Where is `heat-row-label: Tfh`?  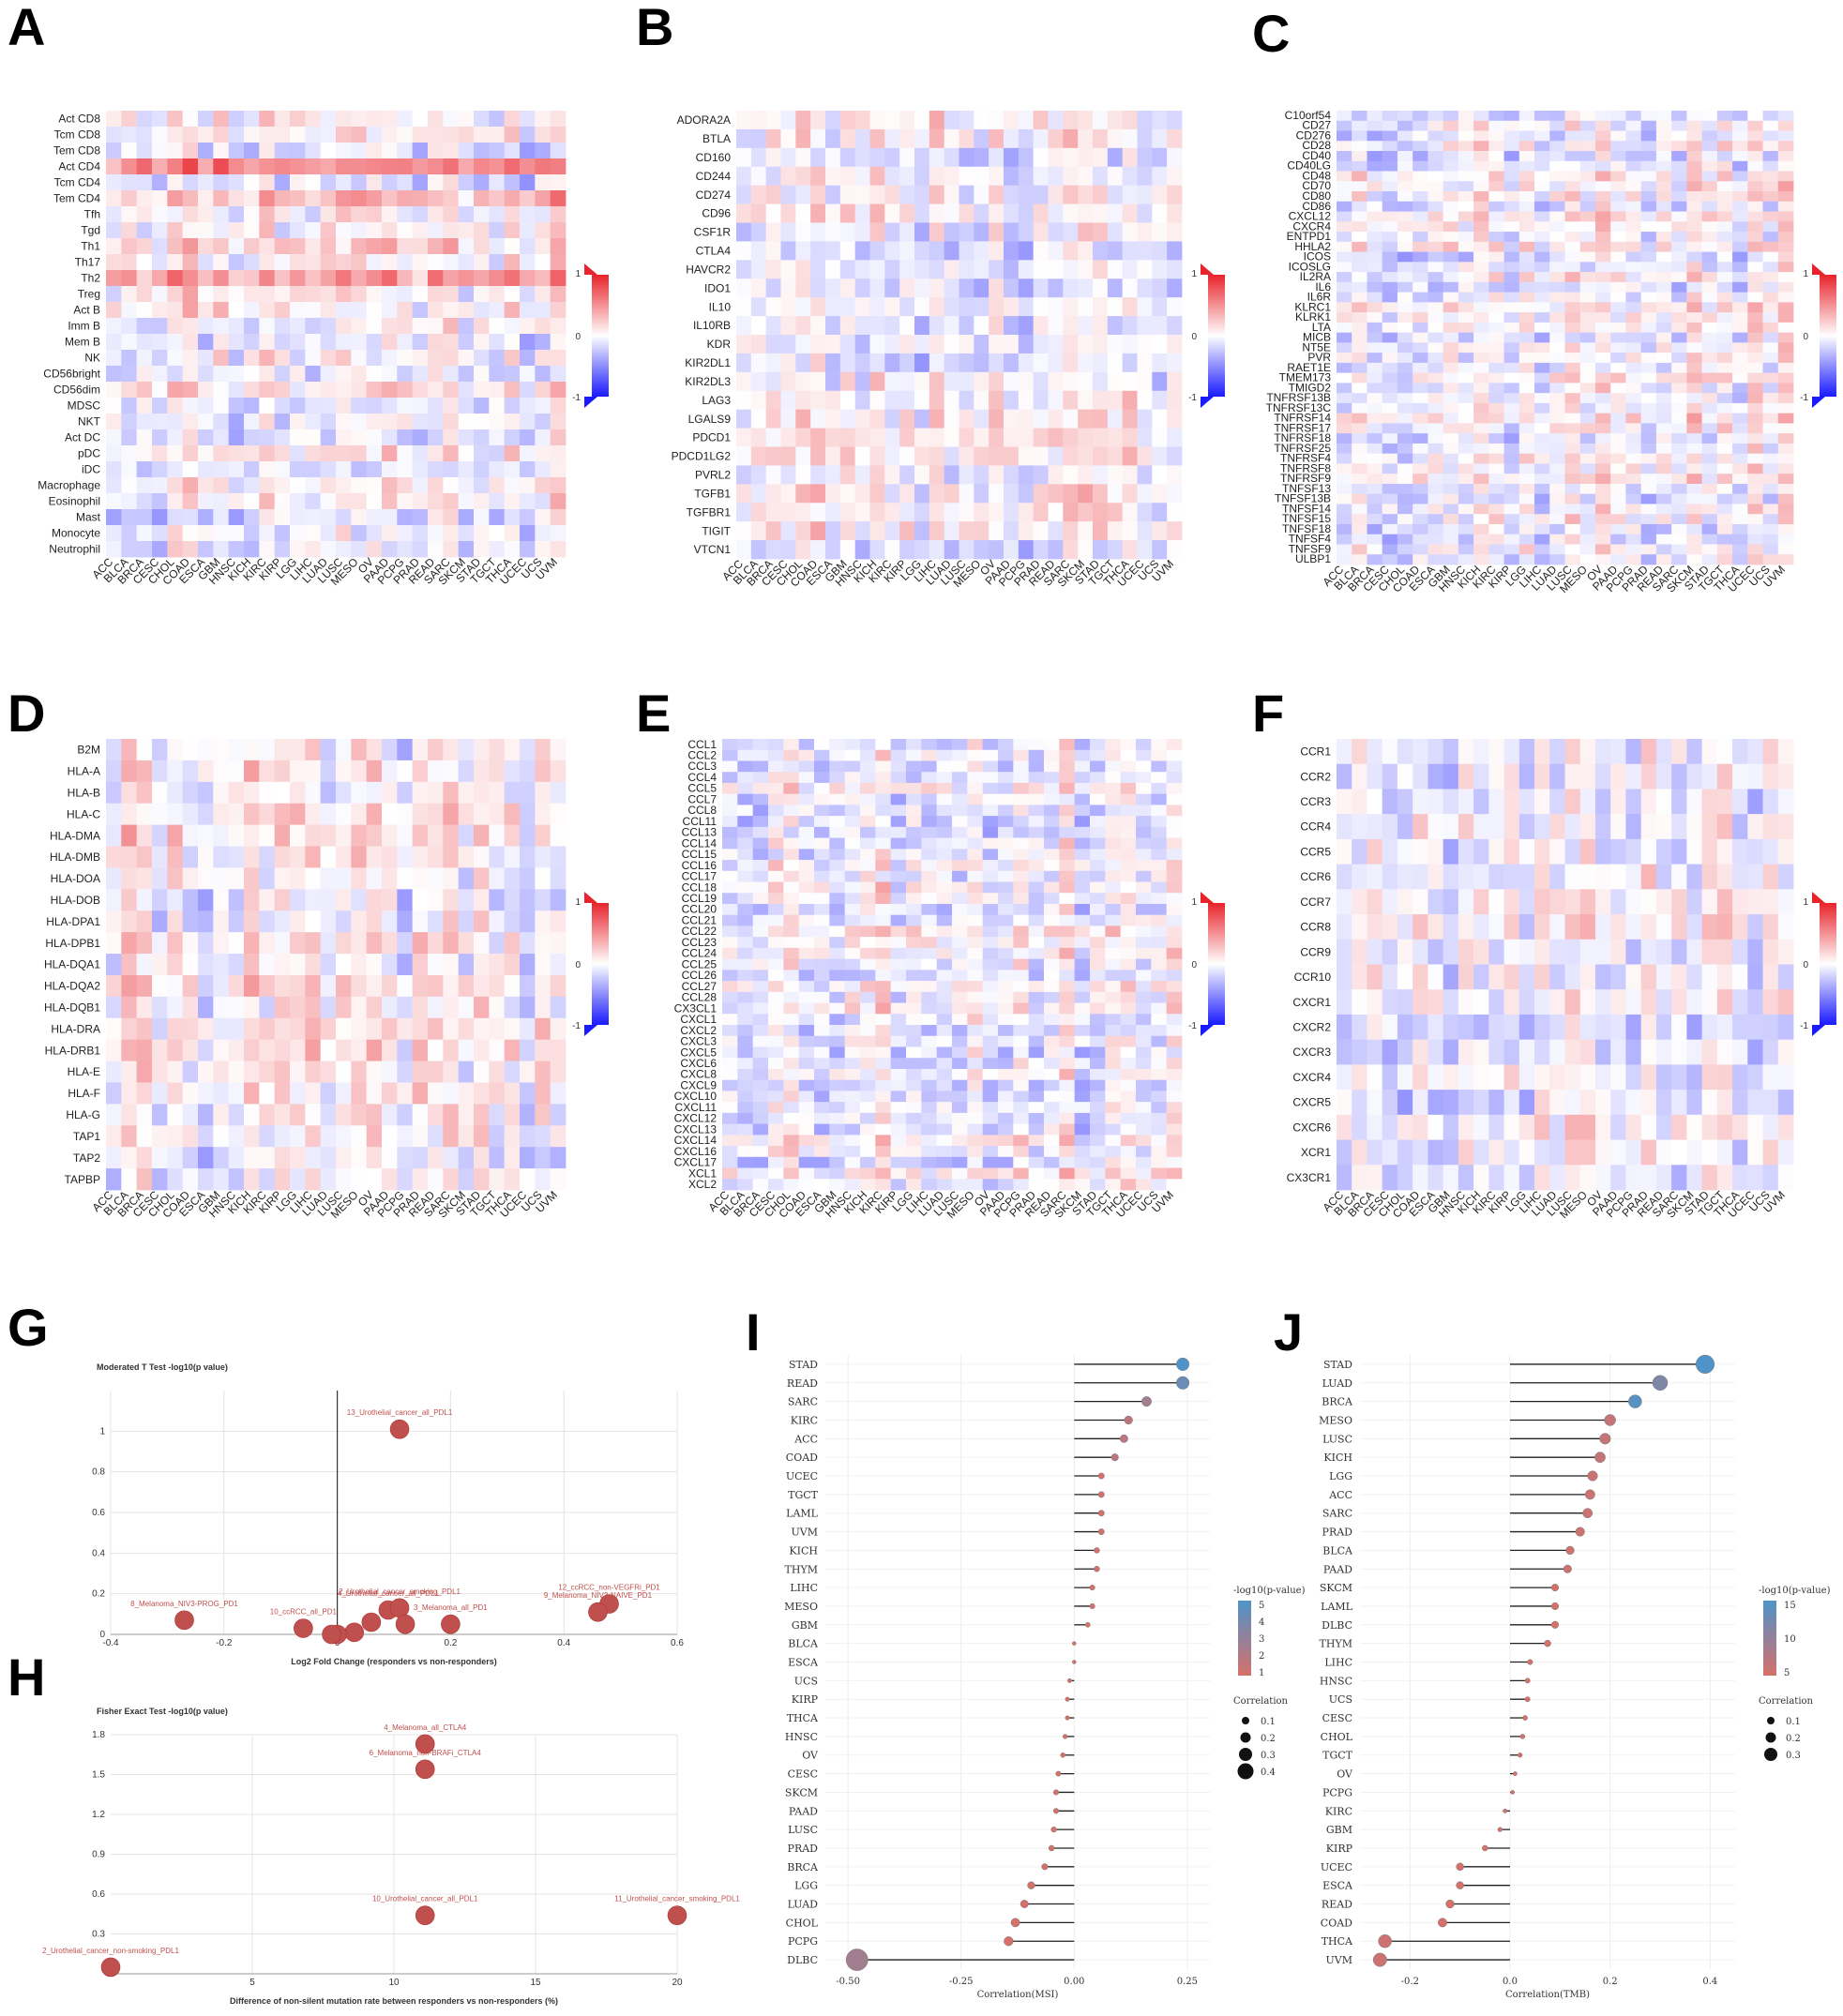 heat-row-label: Tfh is located at coordinates (92, 214).